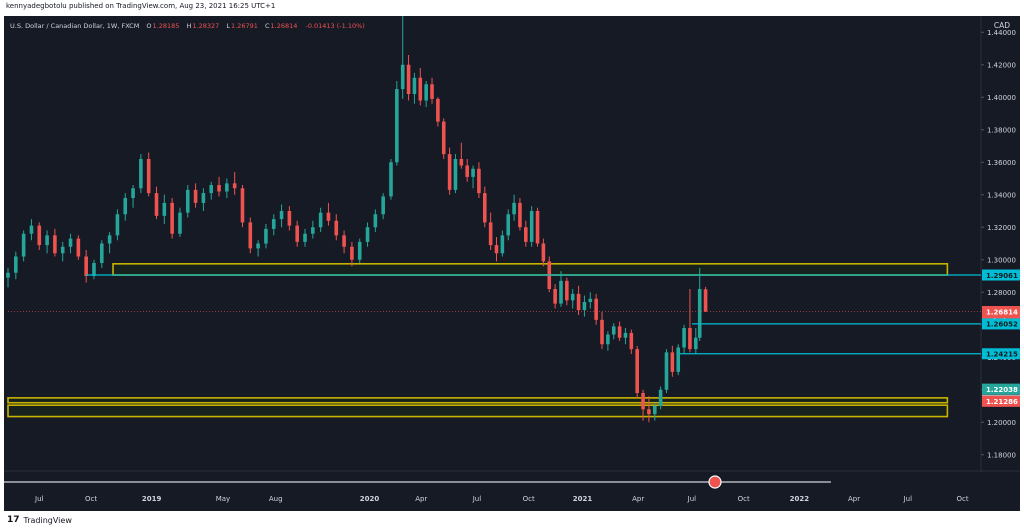  I want to click on x-tick-label: 2022, so click(800, 499).